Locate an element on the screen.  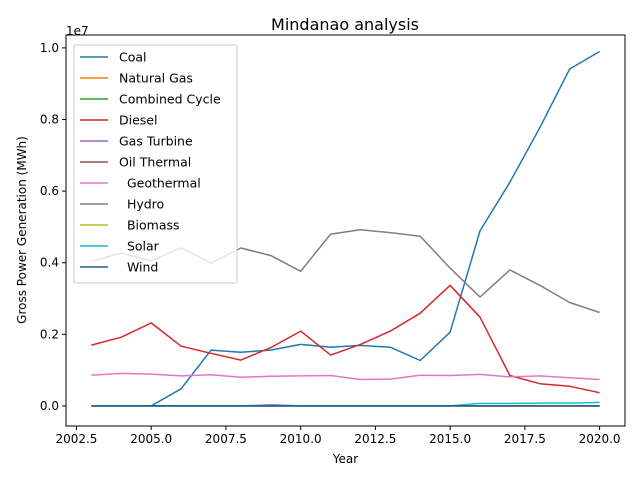
legend-label-oil-thermal: Oil Thermal is located at coordinates (155, 162).